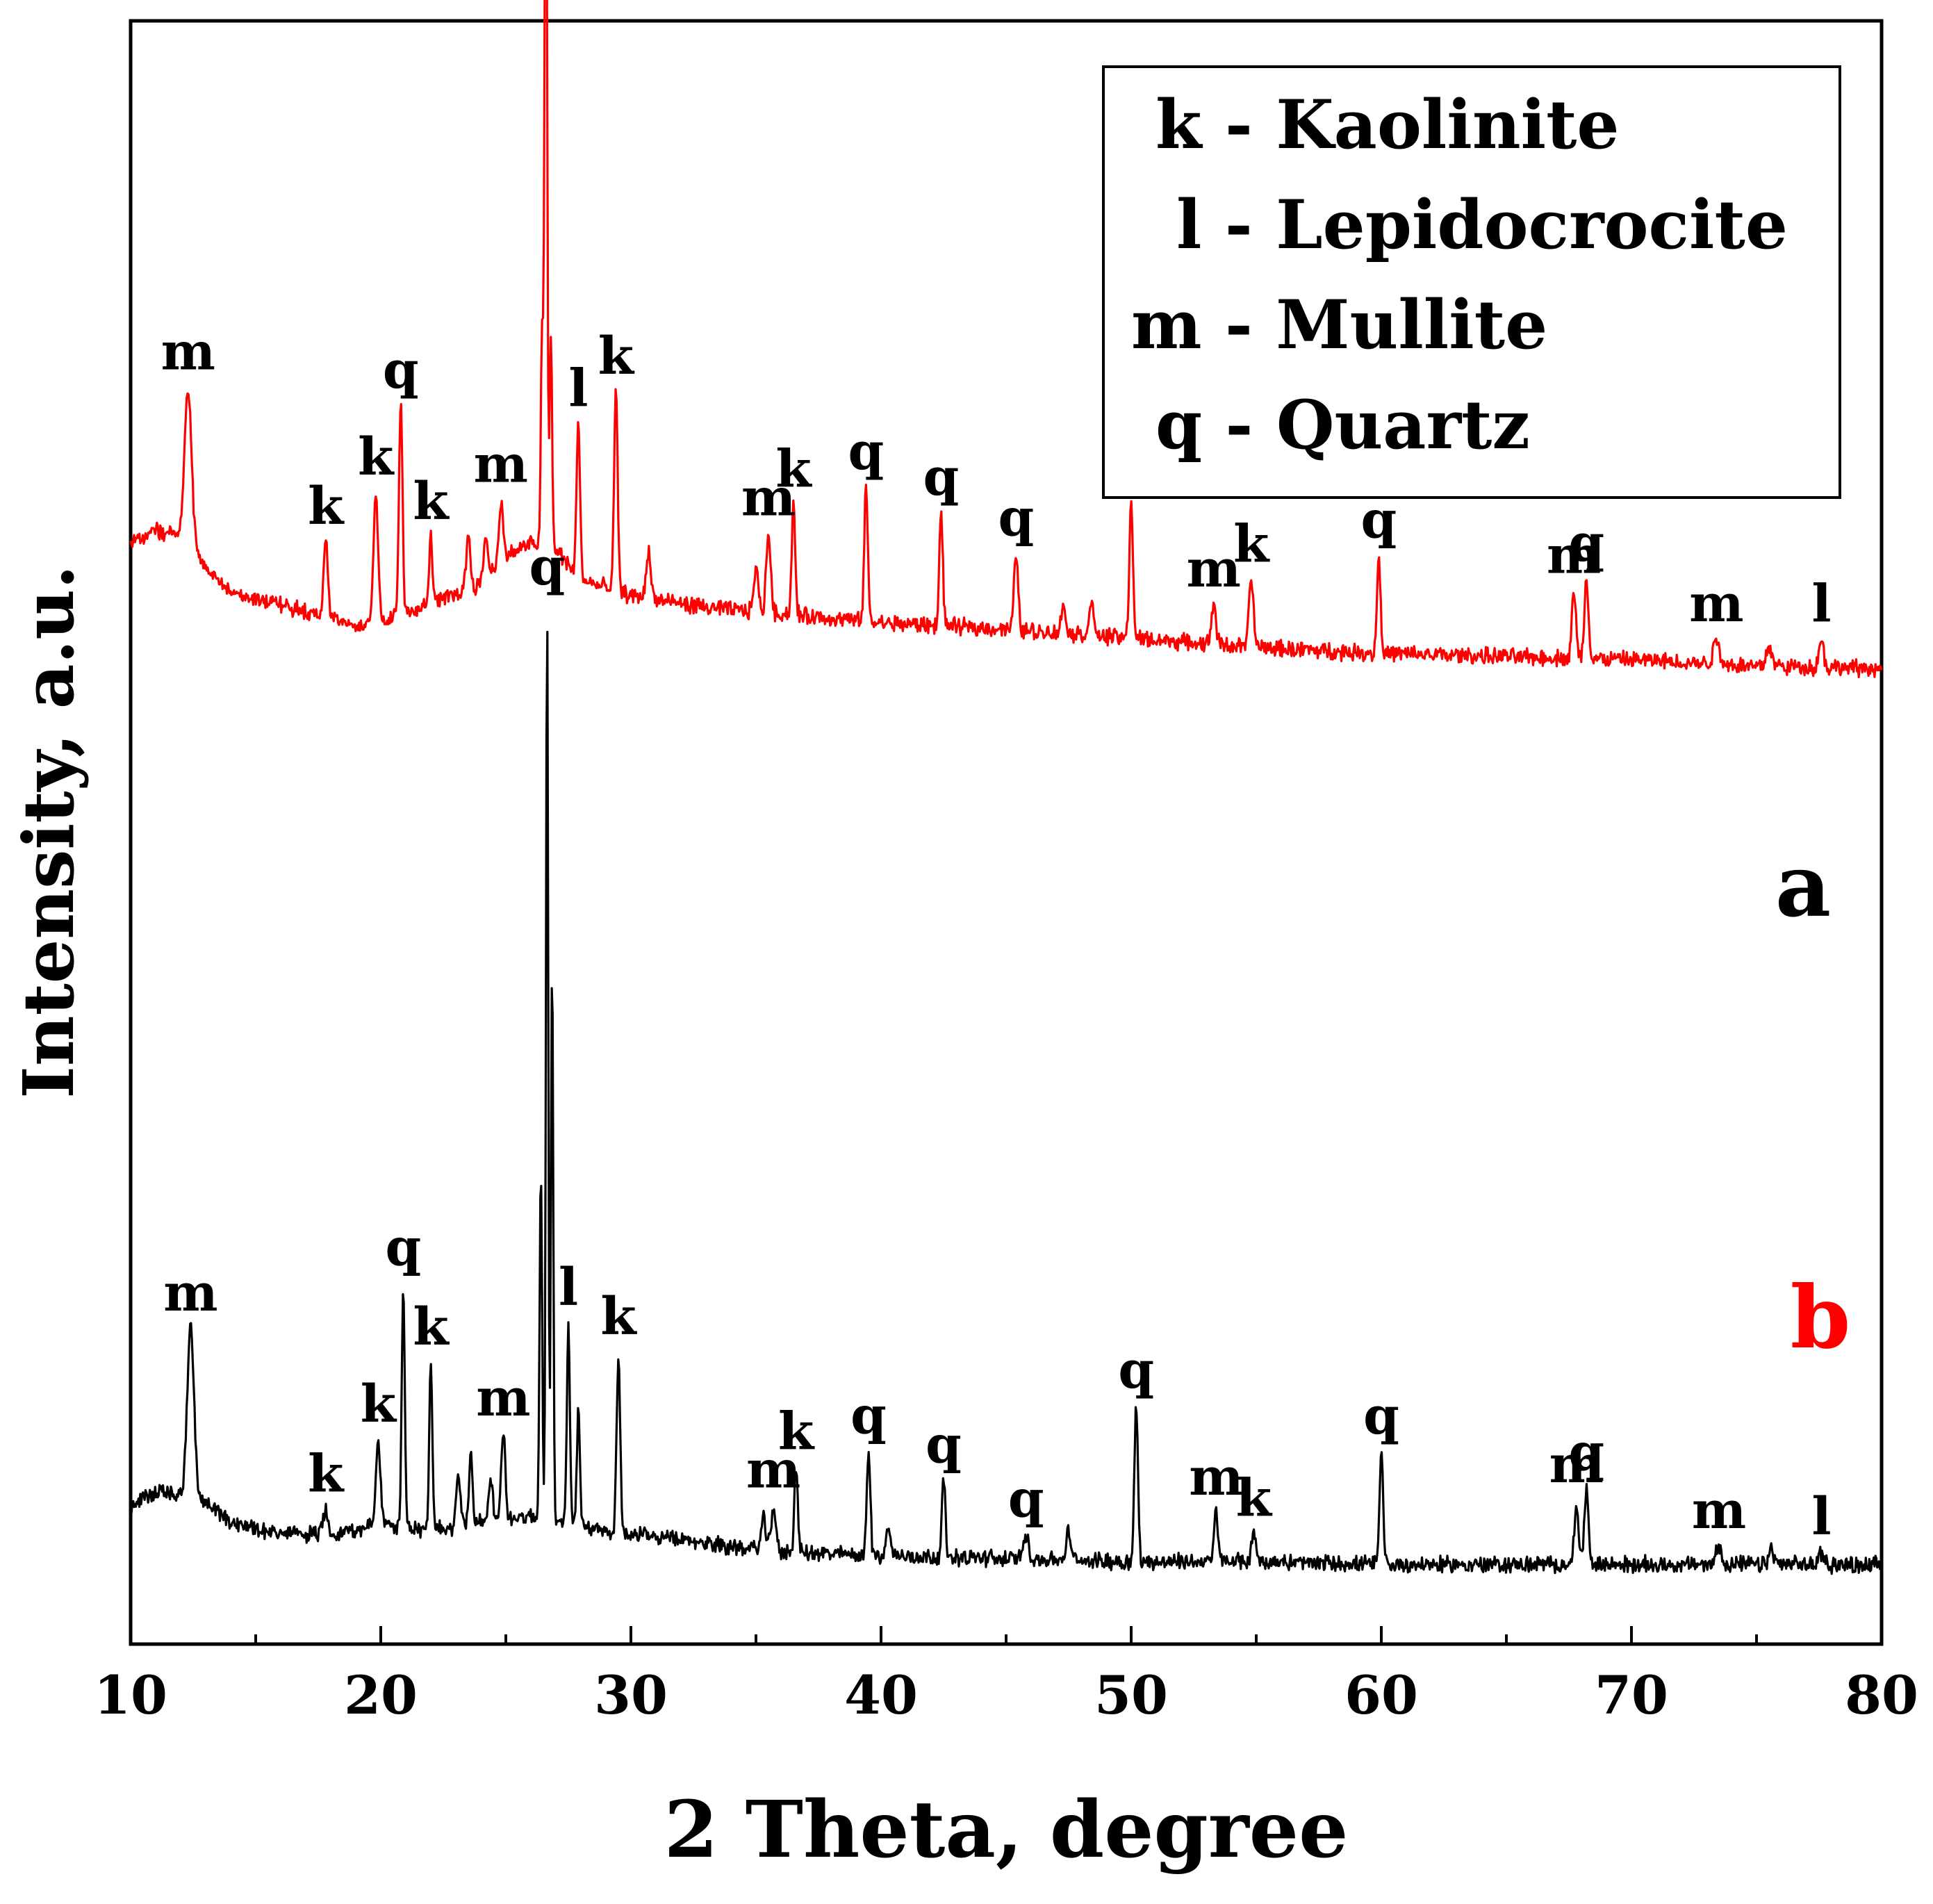 The height and width of the screenshot is (1904, 1933). Describe the element at coordinates (1006, 1635) in the screenshot. I see `x-axis-ticks` at that location.